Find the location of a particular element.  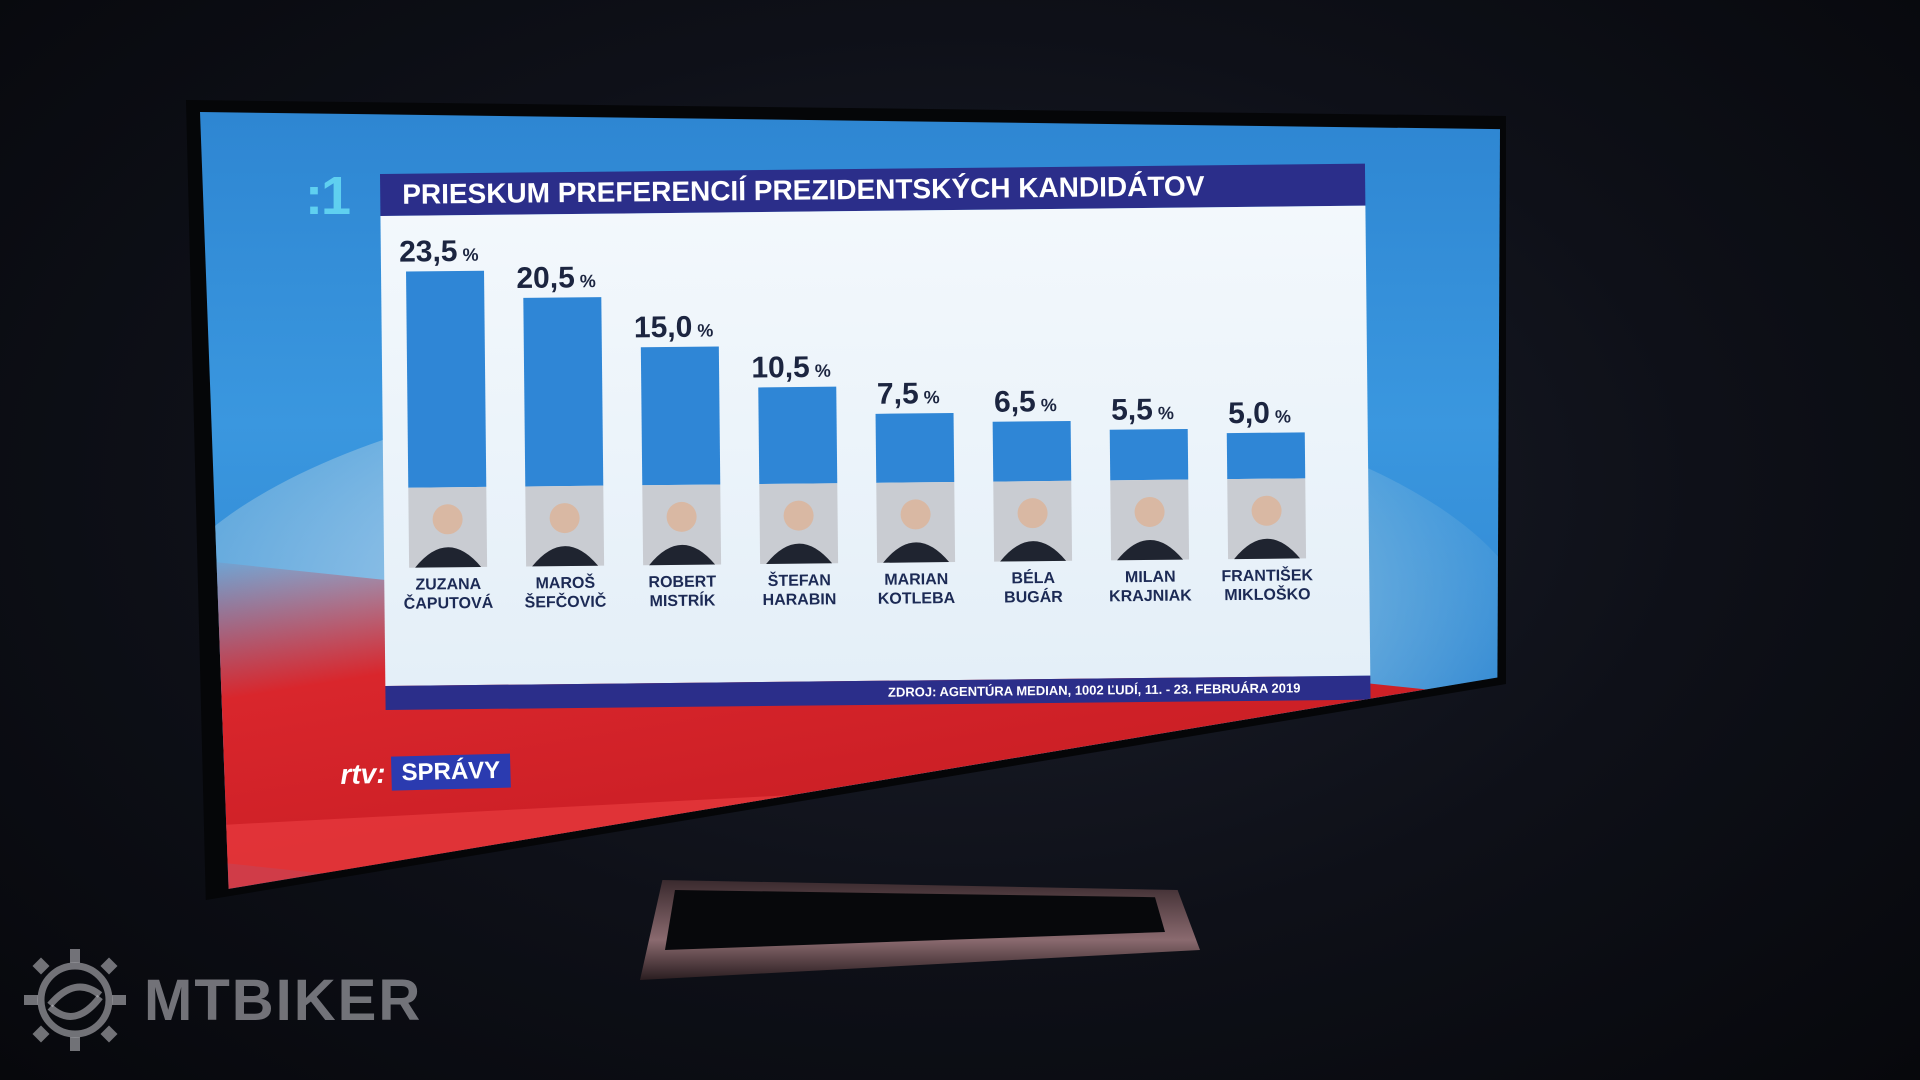

category-label: MAROŠ is located at coordinates (565, 583).